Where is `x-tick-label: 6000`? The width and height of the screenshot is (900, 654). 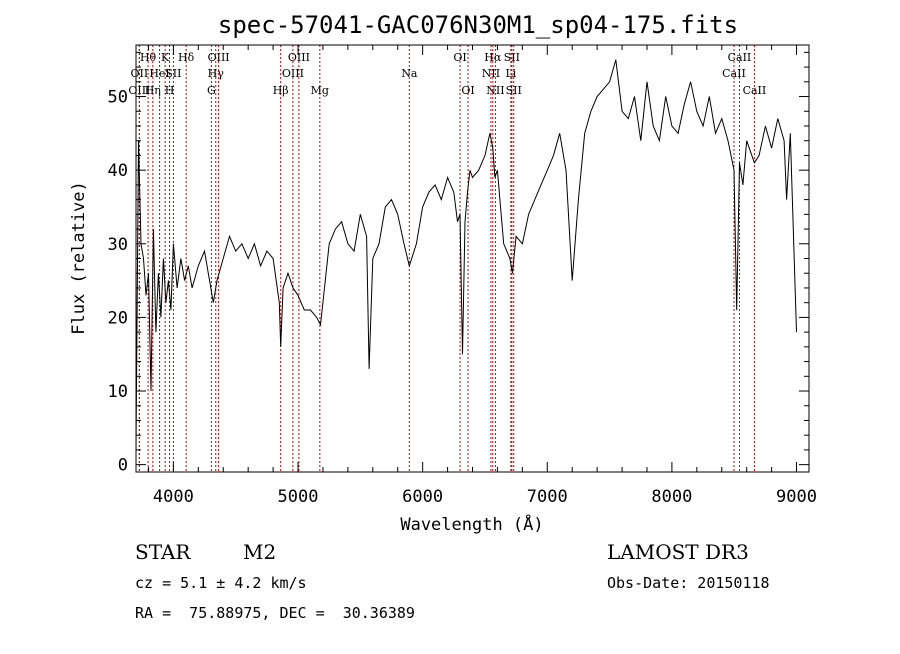
x-tick-label: 6000 is located at coordinates (422, 497).